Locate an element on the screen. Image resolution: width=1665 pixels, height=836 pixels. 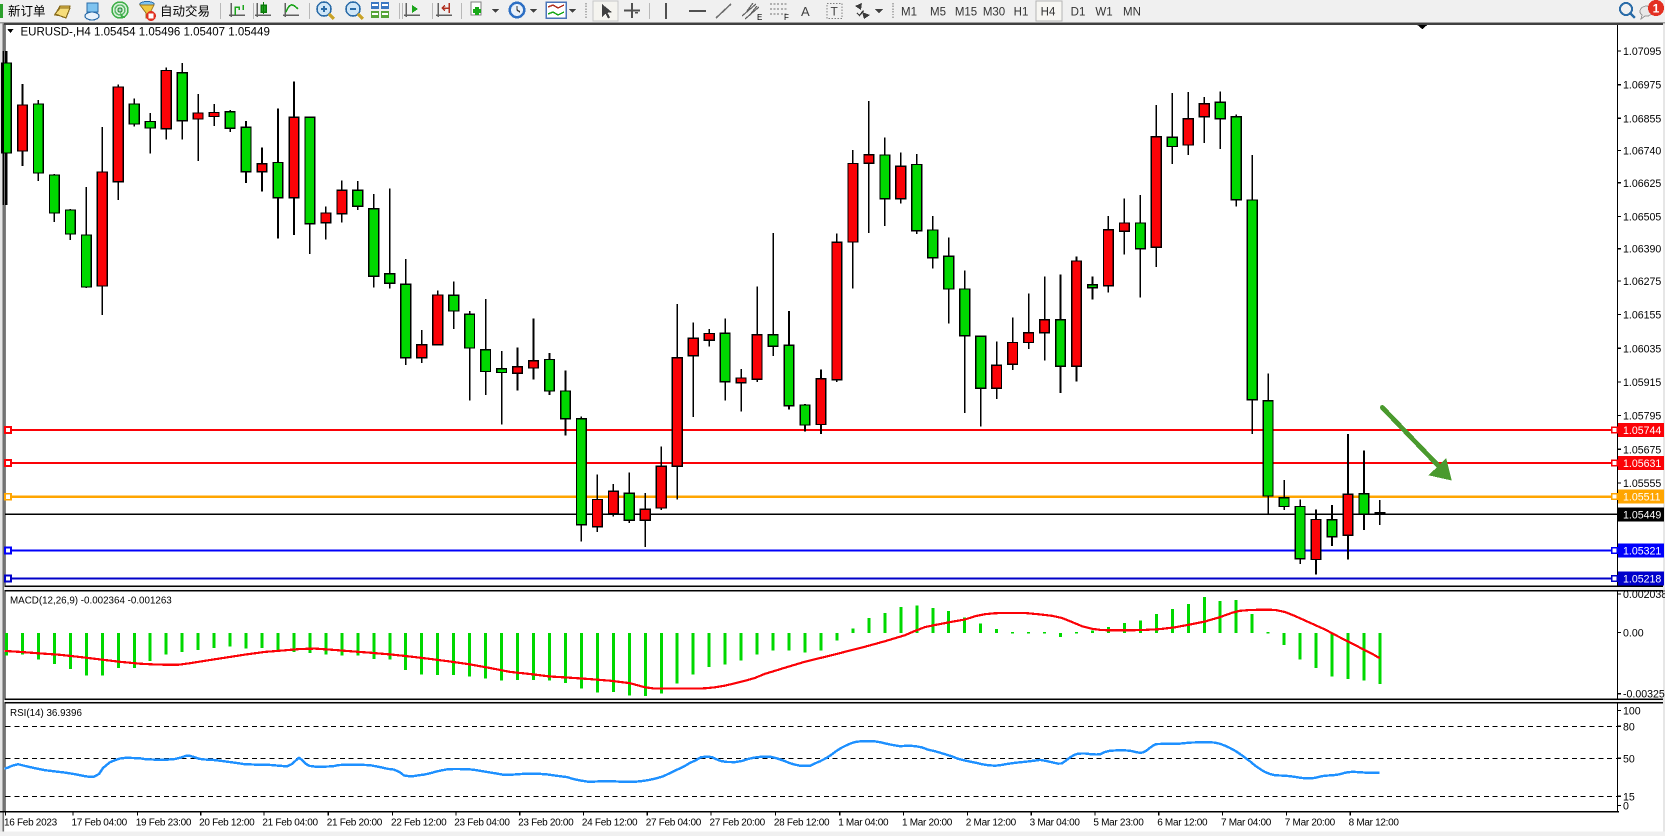
svg-text: 19 Feb 23:00 is located at coordinates (164, 823).